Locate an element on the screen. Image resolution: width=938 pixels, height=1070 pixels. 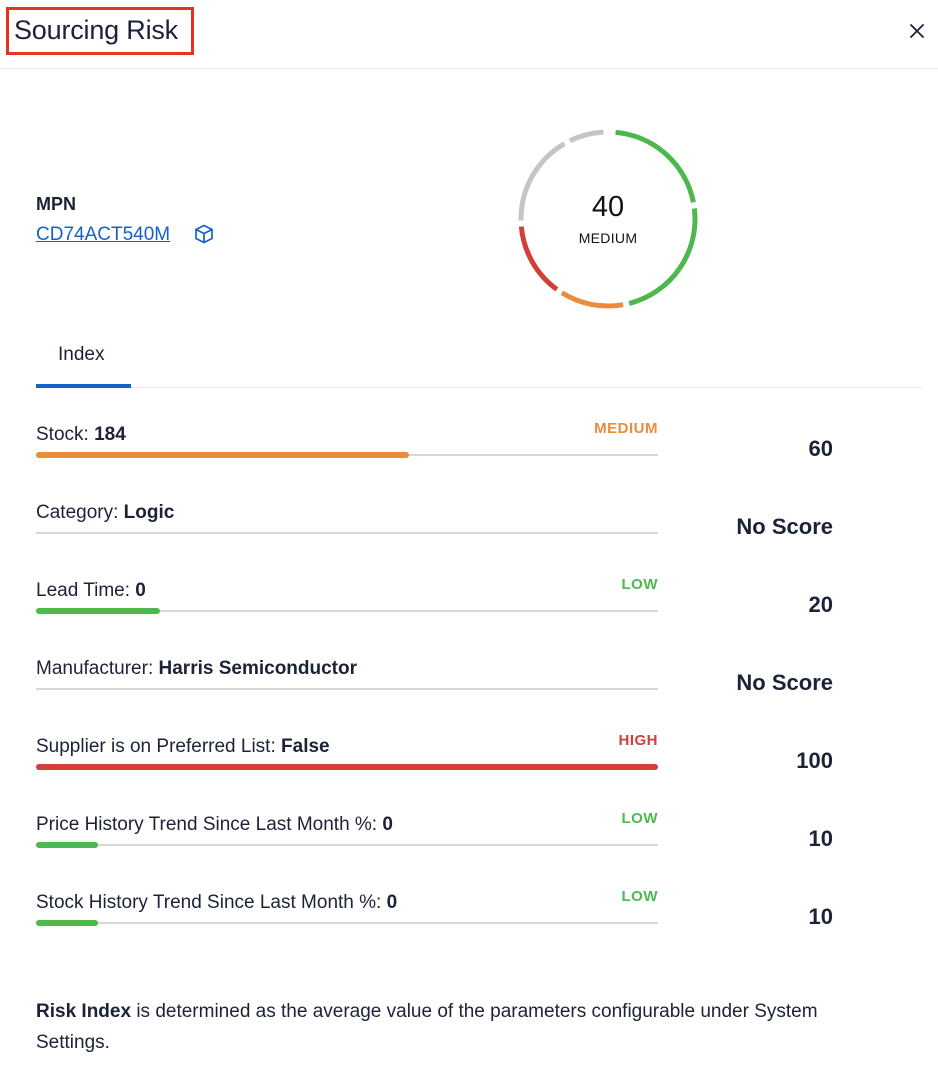
close-icon is located at coordinates (917, 31).